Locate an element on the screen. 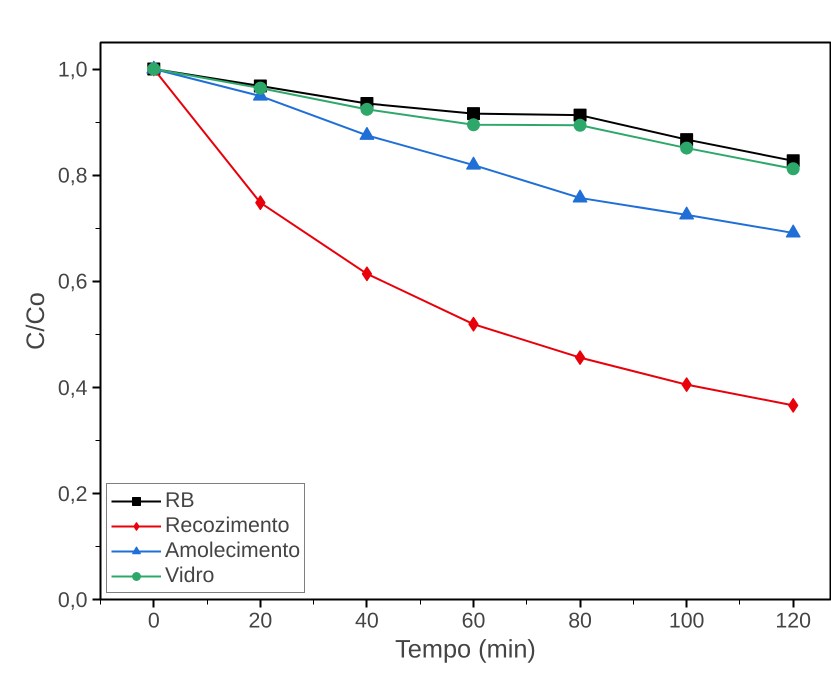 This screenshot has width=831, height=689. legend-label: Recozimento is located at coordinates (227, 525).